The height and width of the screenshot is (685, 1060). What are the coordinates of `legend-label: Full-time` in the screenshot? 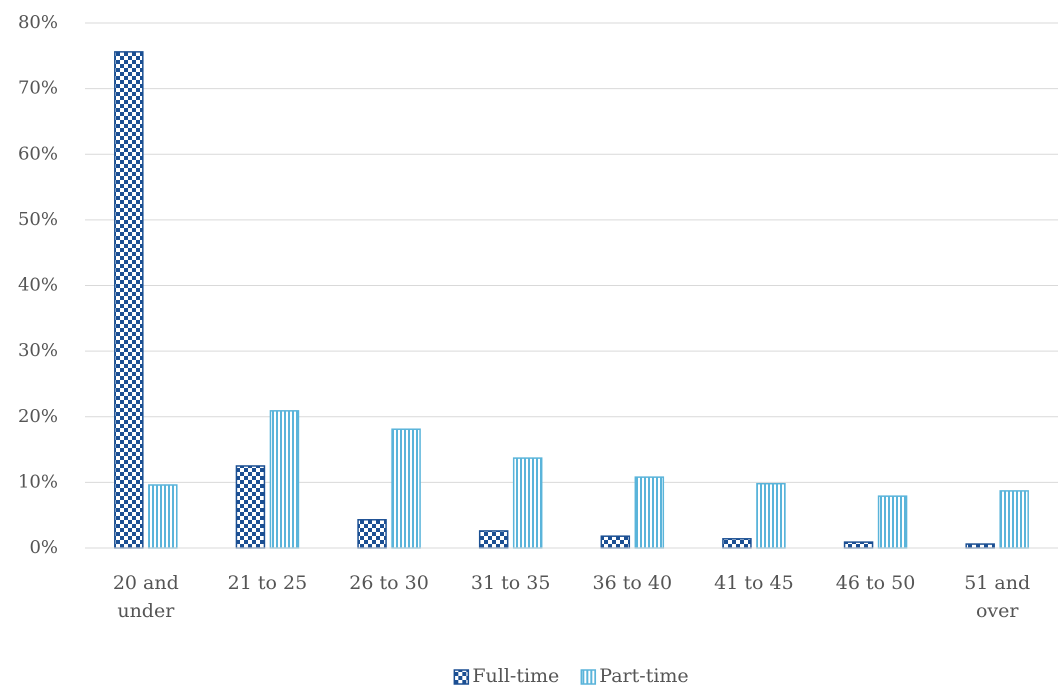 It's located at (515, 675).